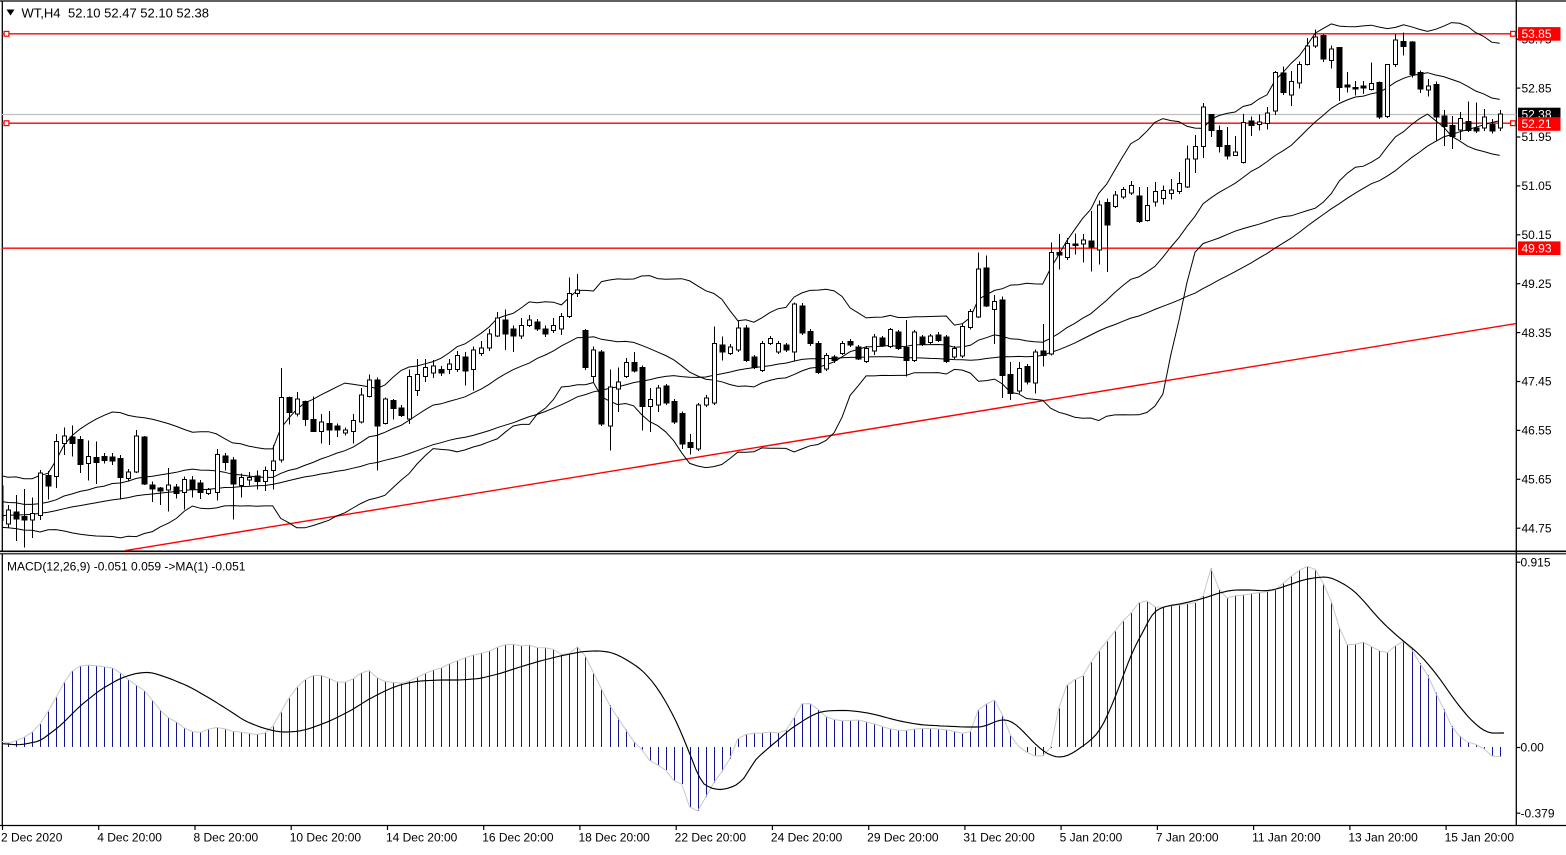 This screenshot has width=1566, height=855. Describe the element at coordinates (41, 13) in the screenshot. I see `svg-text: WT,H4` at that location.